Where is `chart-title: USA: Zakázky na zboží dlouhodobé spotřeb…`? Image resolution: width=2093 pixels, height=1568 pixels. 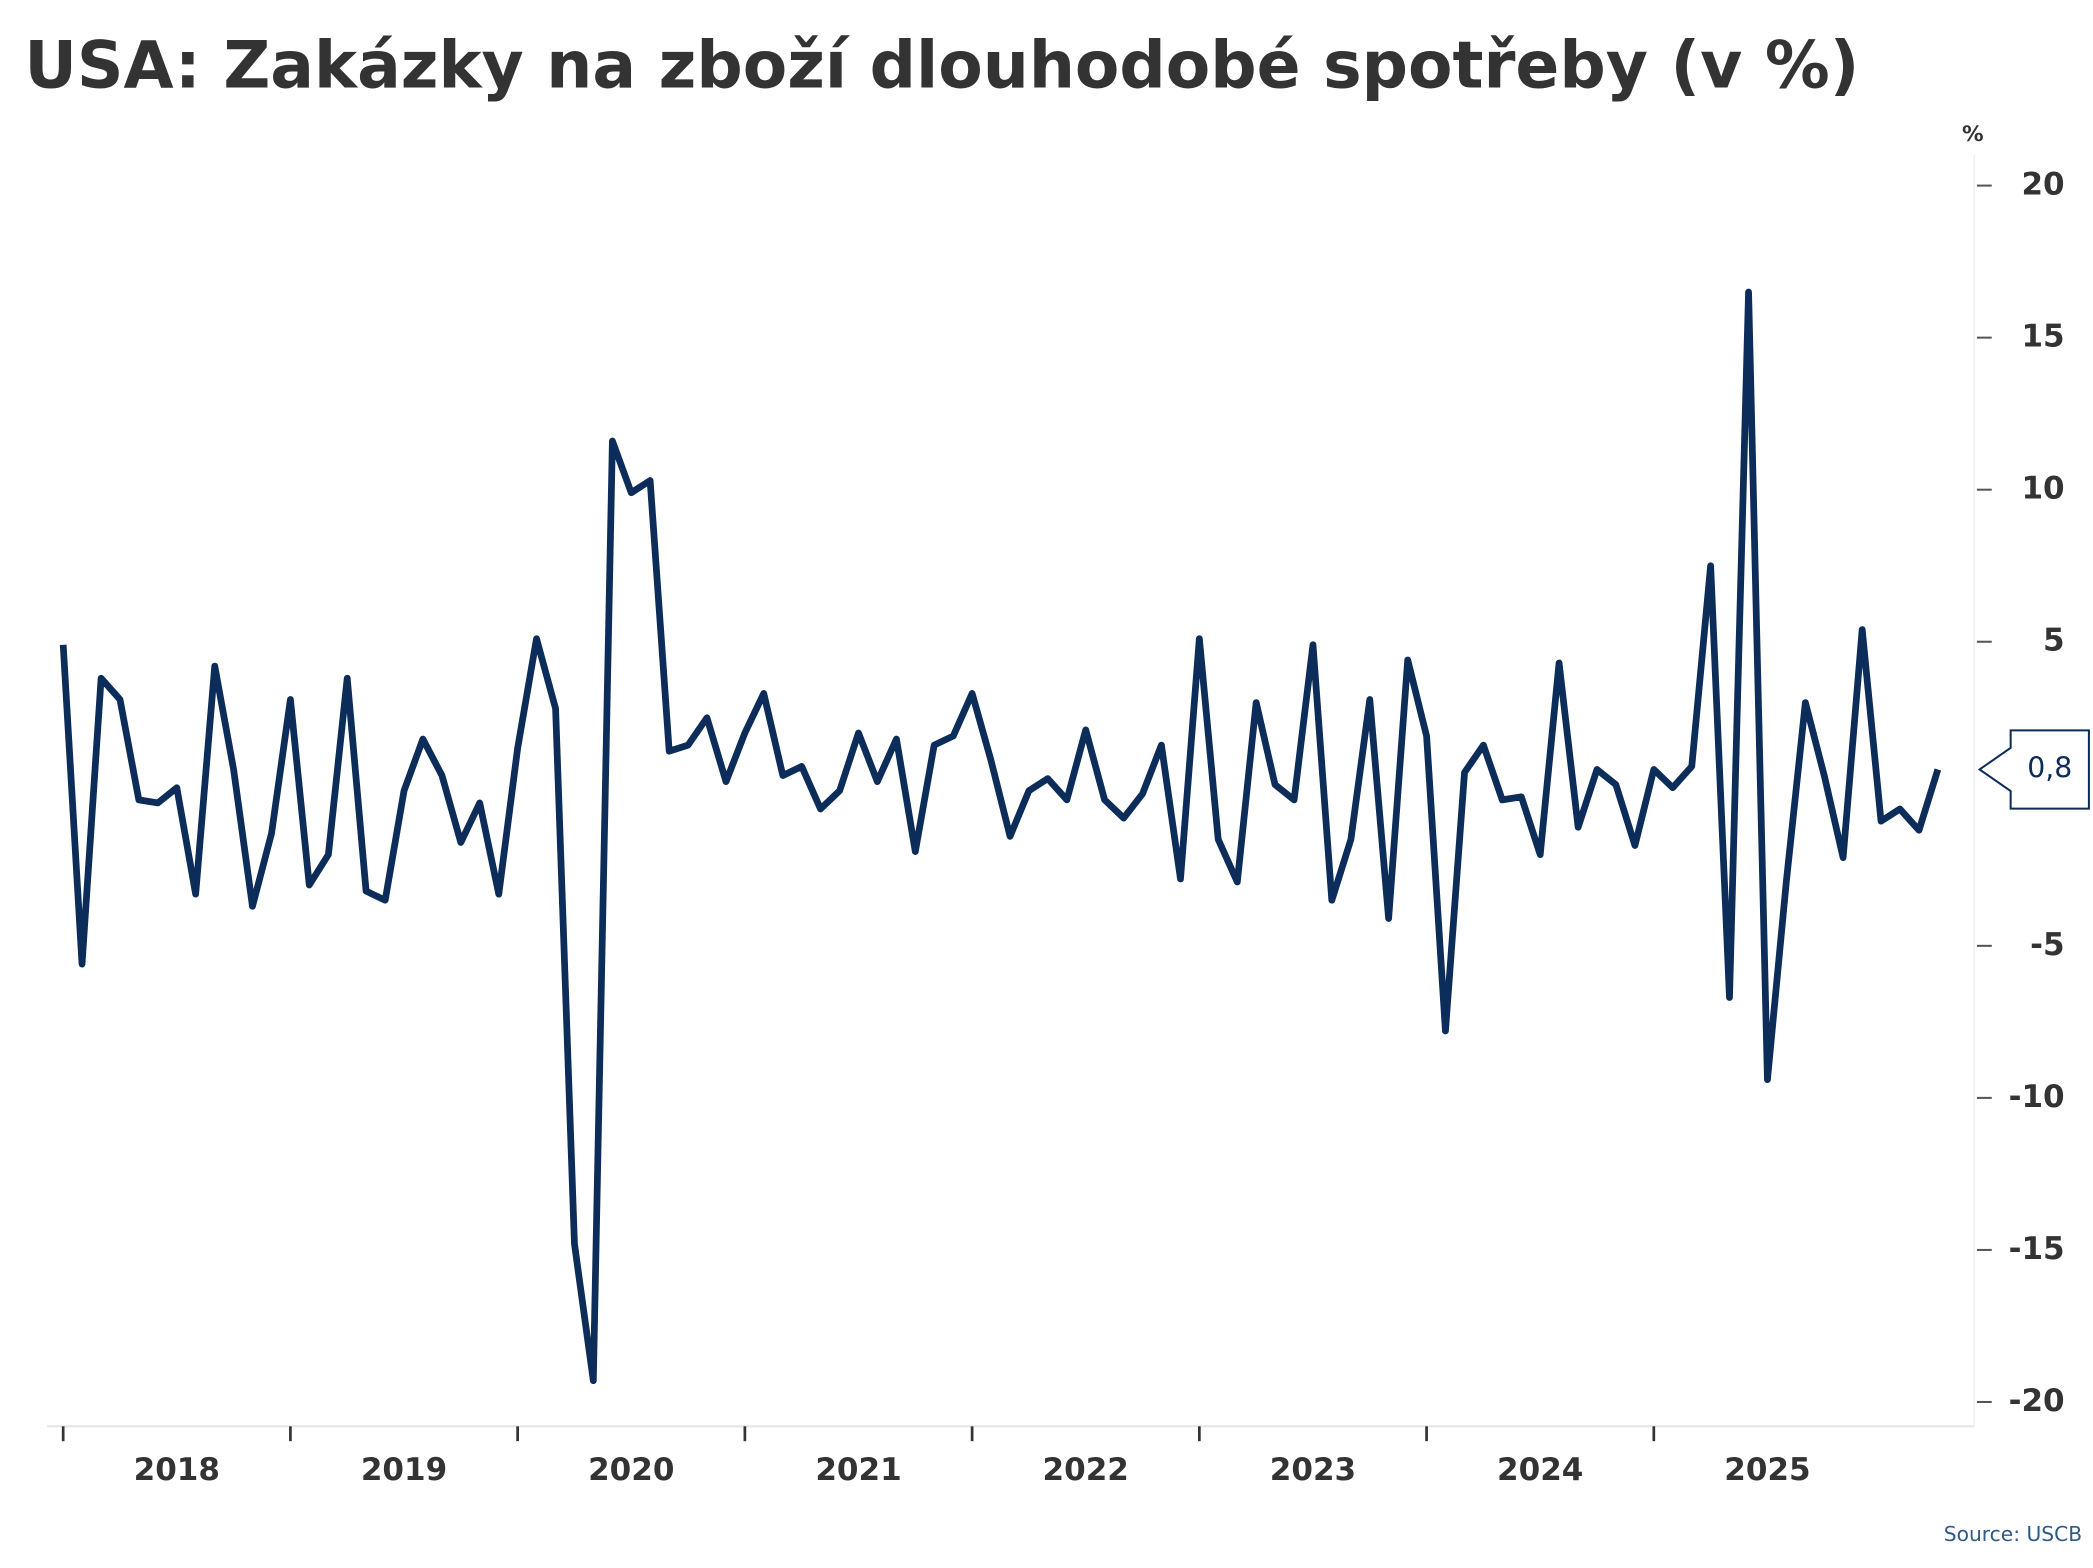 chart-title: USA: Zakázky na zboží dlouhodobé spotřeb… is located at coordinates (941, 66).